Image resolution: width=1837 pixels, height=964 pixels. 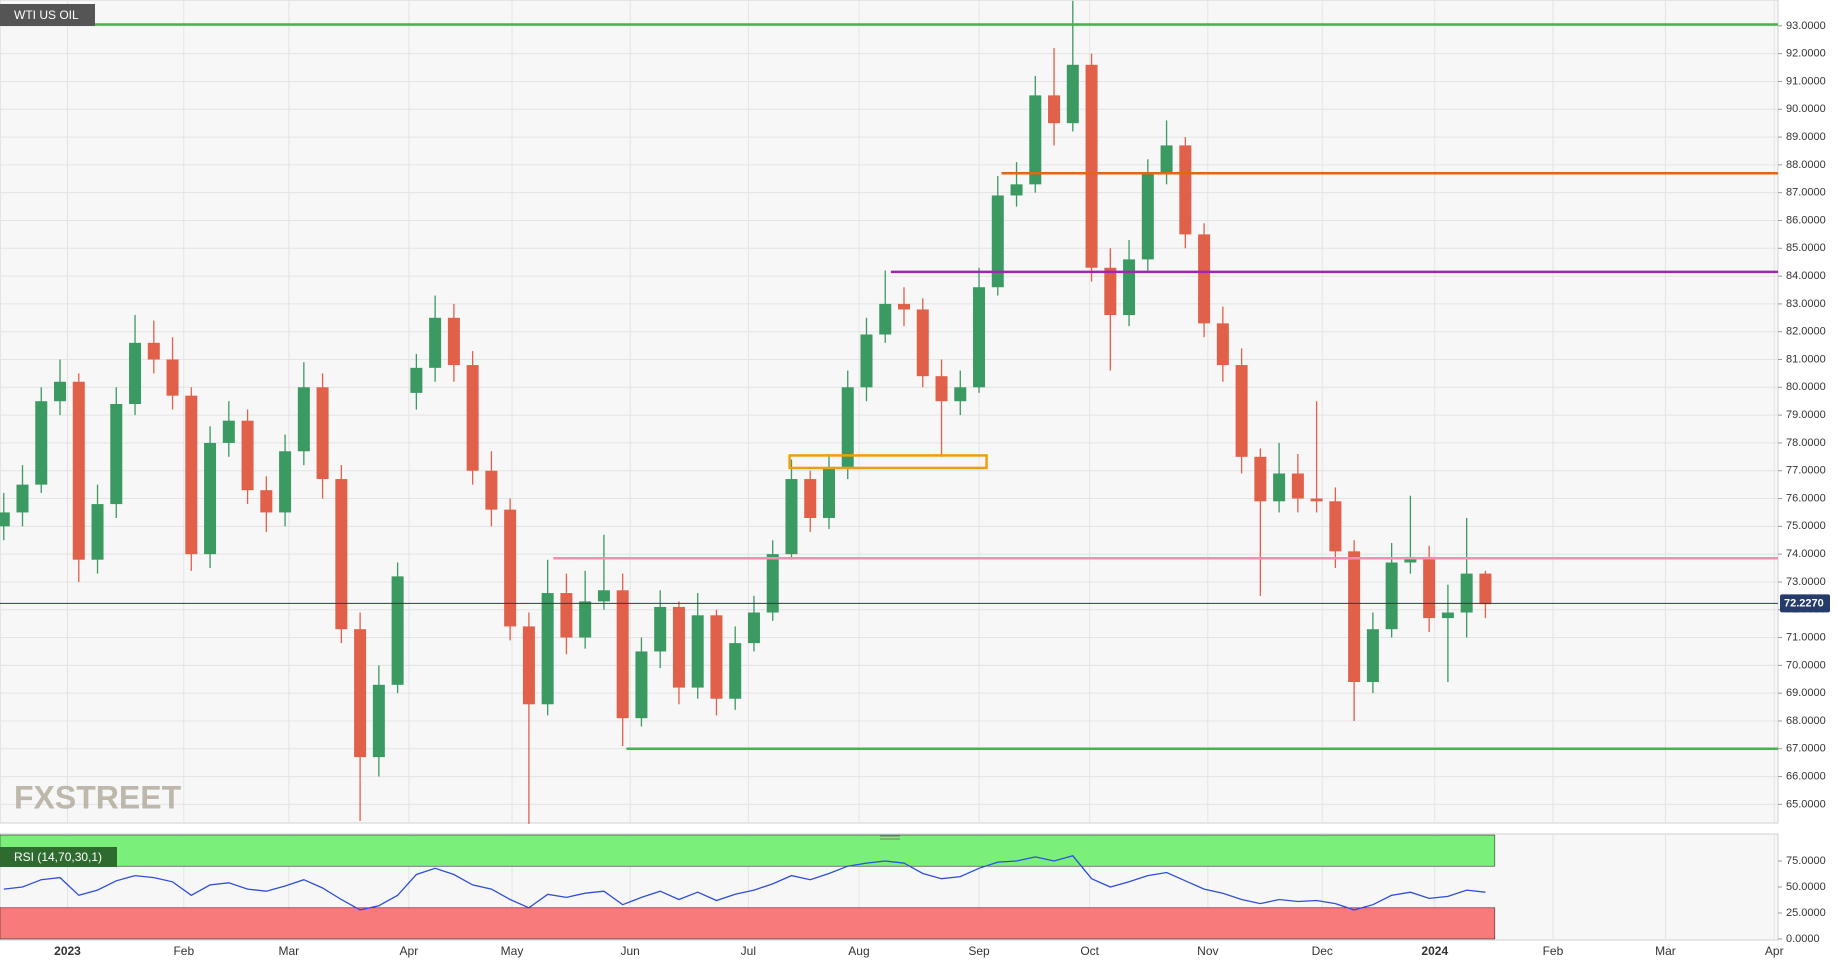 What do you see at coordinates (1806, 359) in the screenshot?
I see `y-tick-label: 81.0000` at bounding box center [1806, 359].